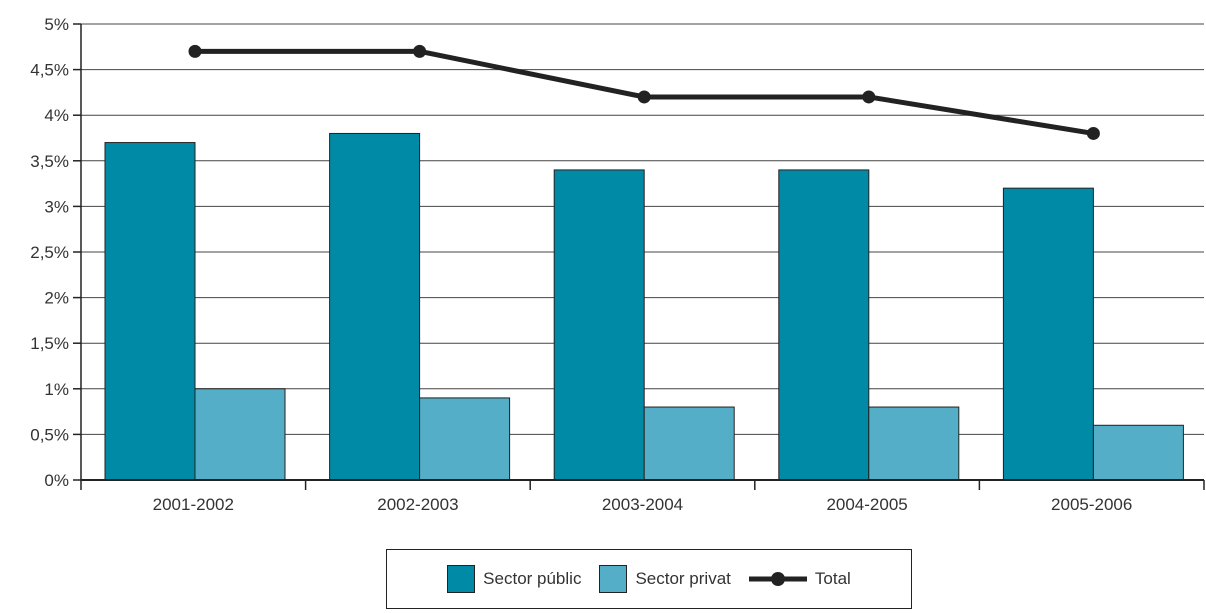 Image resolution: width=1206 pixels, height=613 pixels. I want to click on legend-label-sector-public: Sector públic, so click(532, 578).